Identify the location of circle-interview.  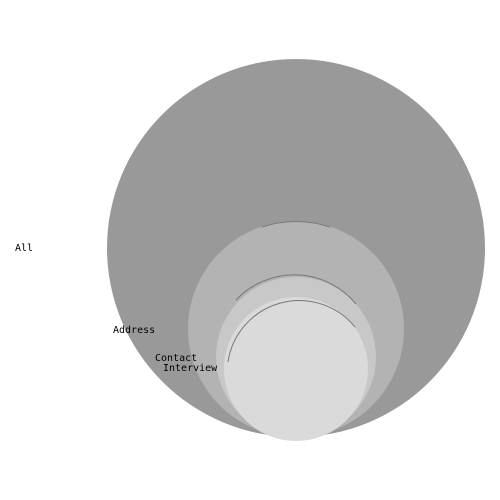
(296, 369).